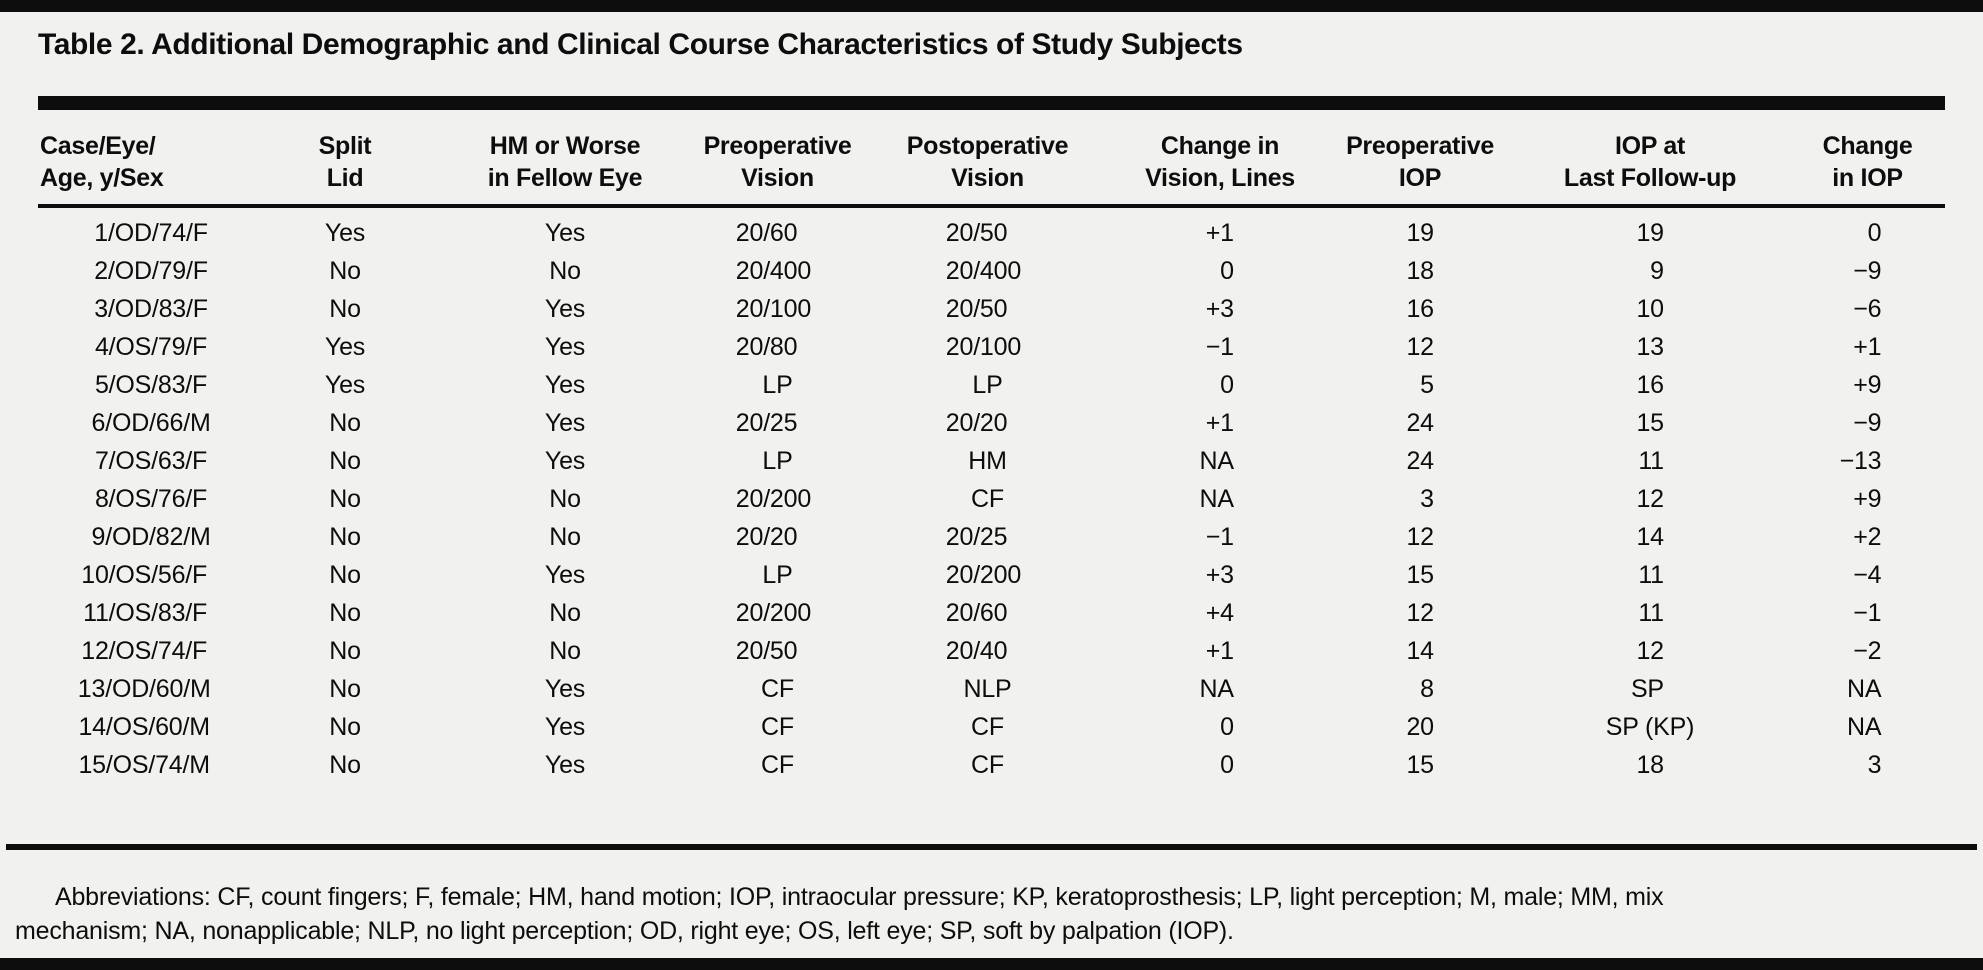  What do you see at coordinates (766, 423) in the screenshot?
I see `vision-value: 20/25` at bounding box center [766, 423].